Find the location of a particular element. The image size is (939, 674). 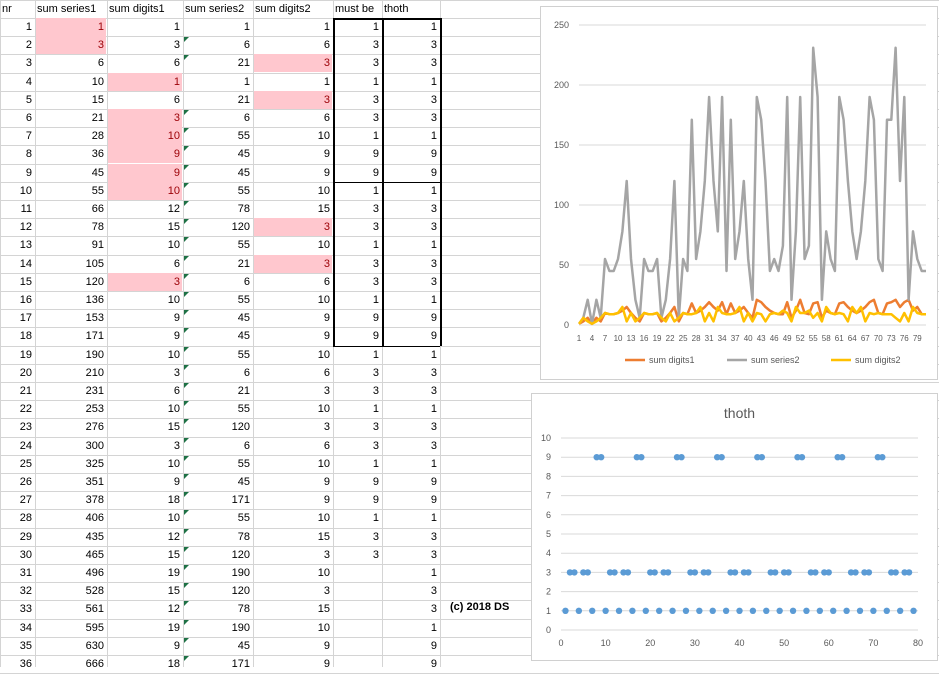

cell-nr: 19 is located at coordinates (25, 354).